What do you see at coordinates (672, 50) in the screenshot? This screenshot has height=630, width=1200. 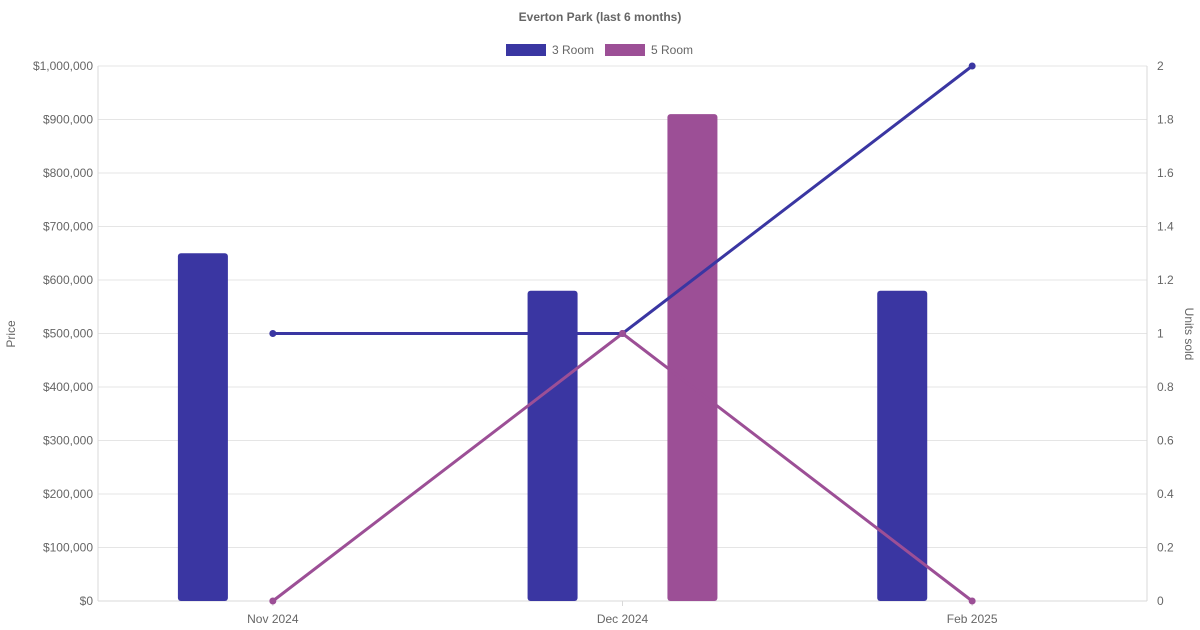 I see `legend-label-5-room: 5 Room` at bounding box center [672, 50].